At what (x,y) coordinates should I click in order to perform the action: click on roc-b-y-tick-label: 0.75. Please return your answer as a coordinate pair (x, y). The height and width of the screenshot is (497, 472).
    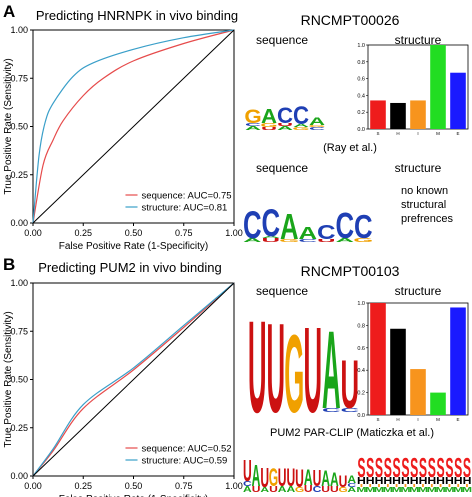
    Looking at the image, I should click on (19, 331).